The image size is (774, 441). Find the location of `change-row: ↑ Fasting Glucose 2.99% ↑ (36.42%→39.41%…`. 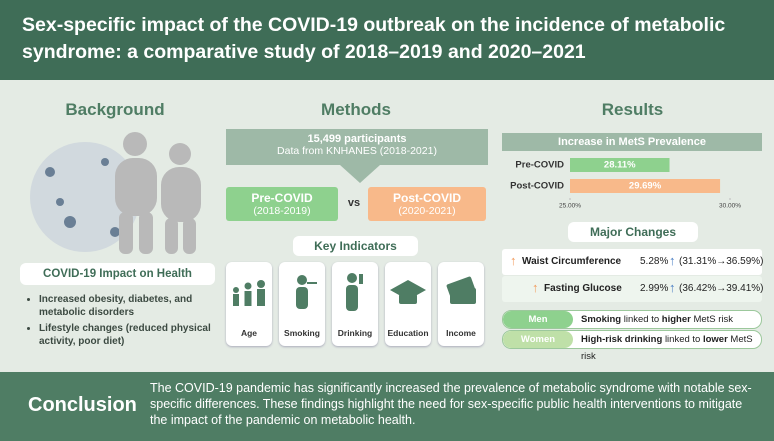

change-row: ↑ Fasting Glucose 2.99% ↑ (36.42%→39.41%… is located at coordinates (633, 289).